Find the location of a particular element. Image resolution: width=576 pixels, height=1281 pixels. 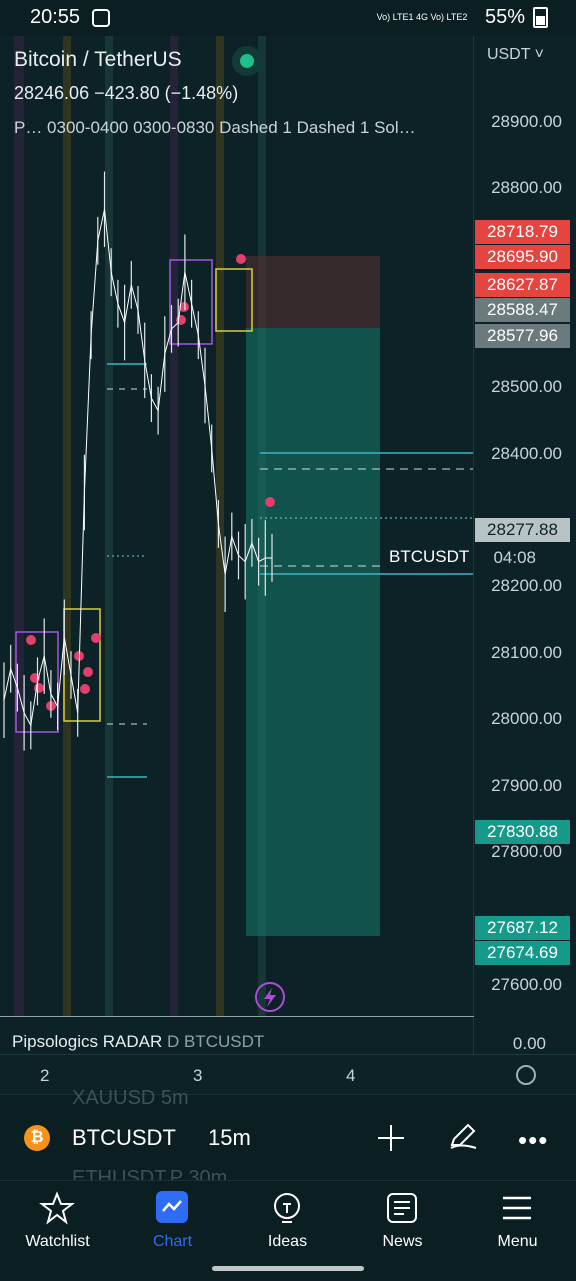

currency-selector: USDT ˅ is located at coordinates (515, 54).